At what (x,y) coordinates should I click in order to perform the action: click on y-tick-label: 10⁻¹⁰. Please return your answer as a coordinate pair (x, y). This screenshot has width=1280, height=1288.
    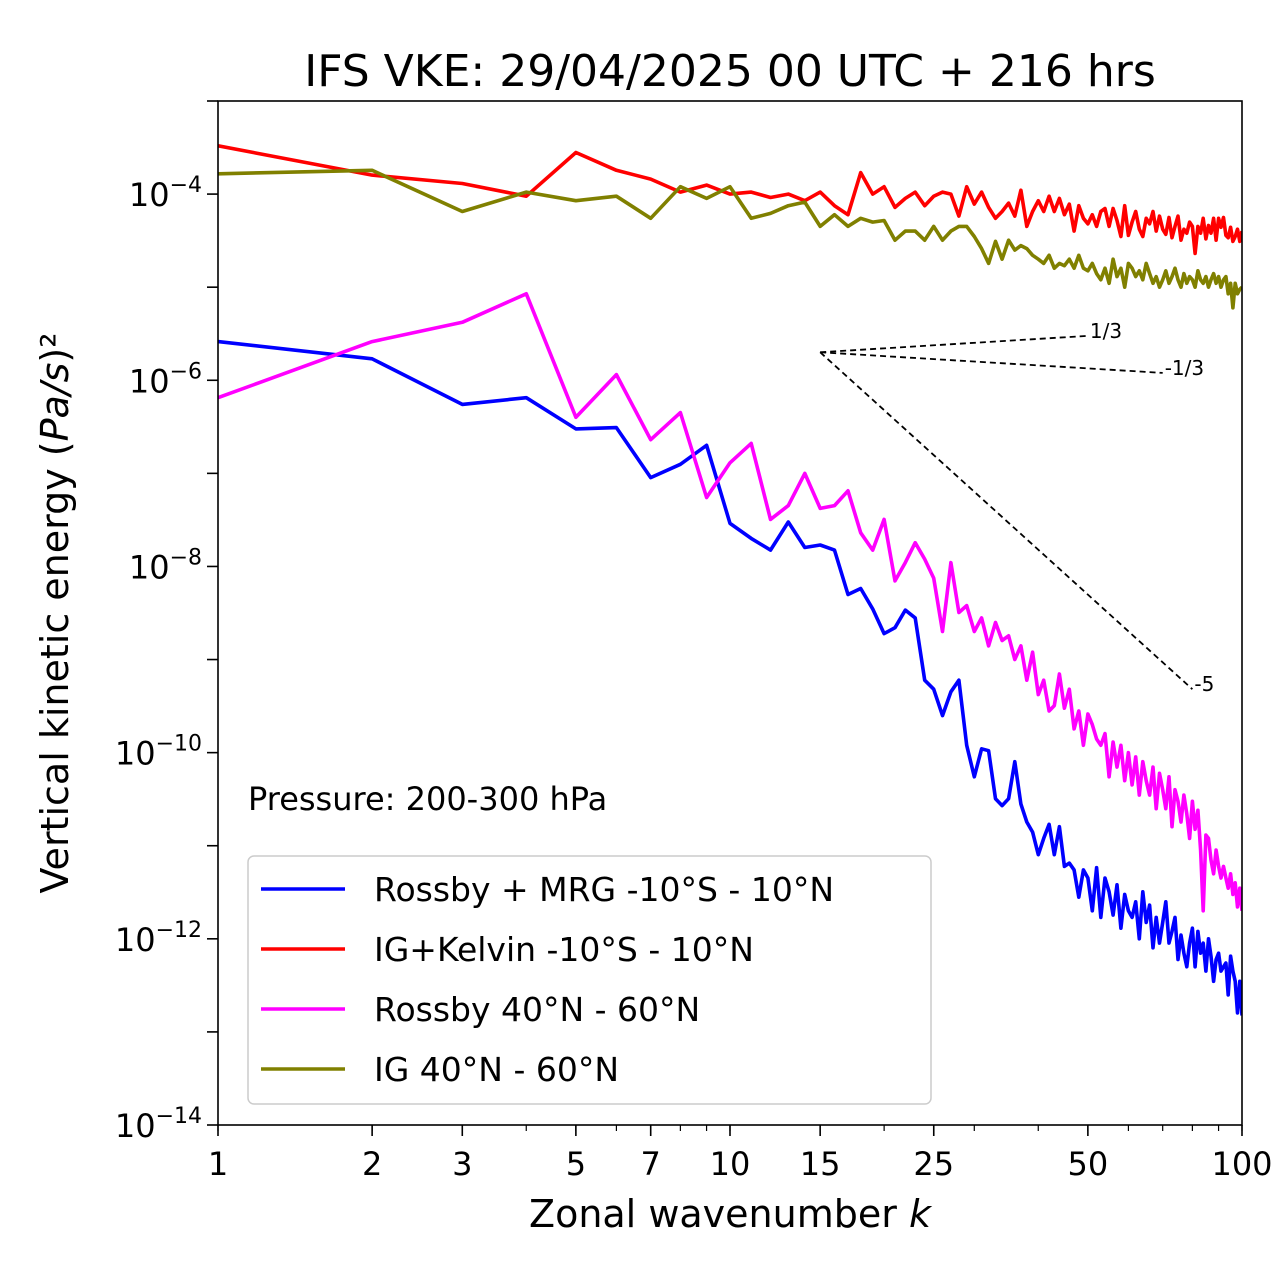
    Looking at the image, I should click on (158, 752).